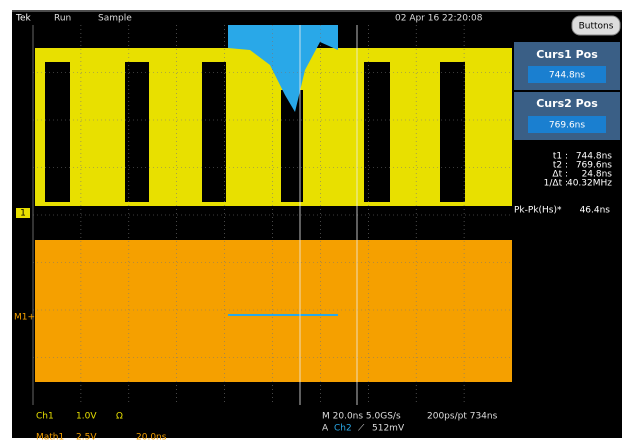  Describe the element at coordinates (594, 157) in the screenshot. I see `readout-value: 744.8ns` at that location.